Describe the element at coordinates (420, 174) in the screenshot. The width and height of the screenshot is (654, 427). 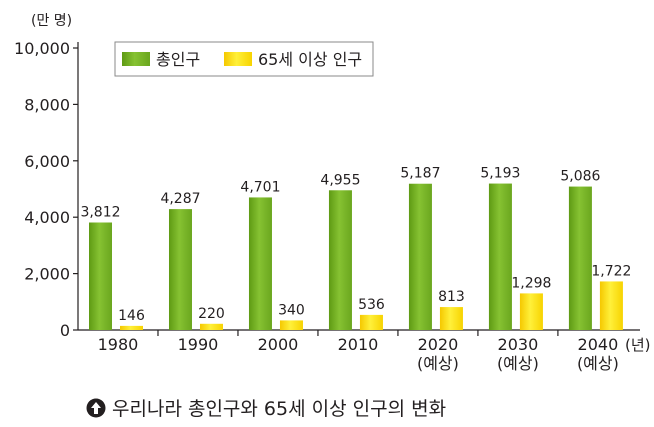
I see `total-population-value-label: 5,187` at that location.